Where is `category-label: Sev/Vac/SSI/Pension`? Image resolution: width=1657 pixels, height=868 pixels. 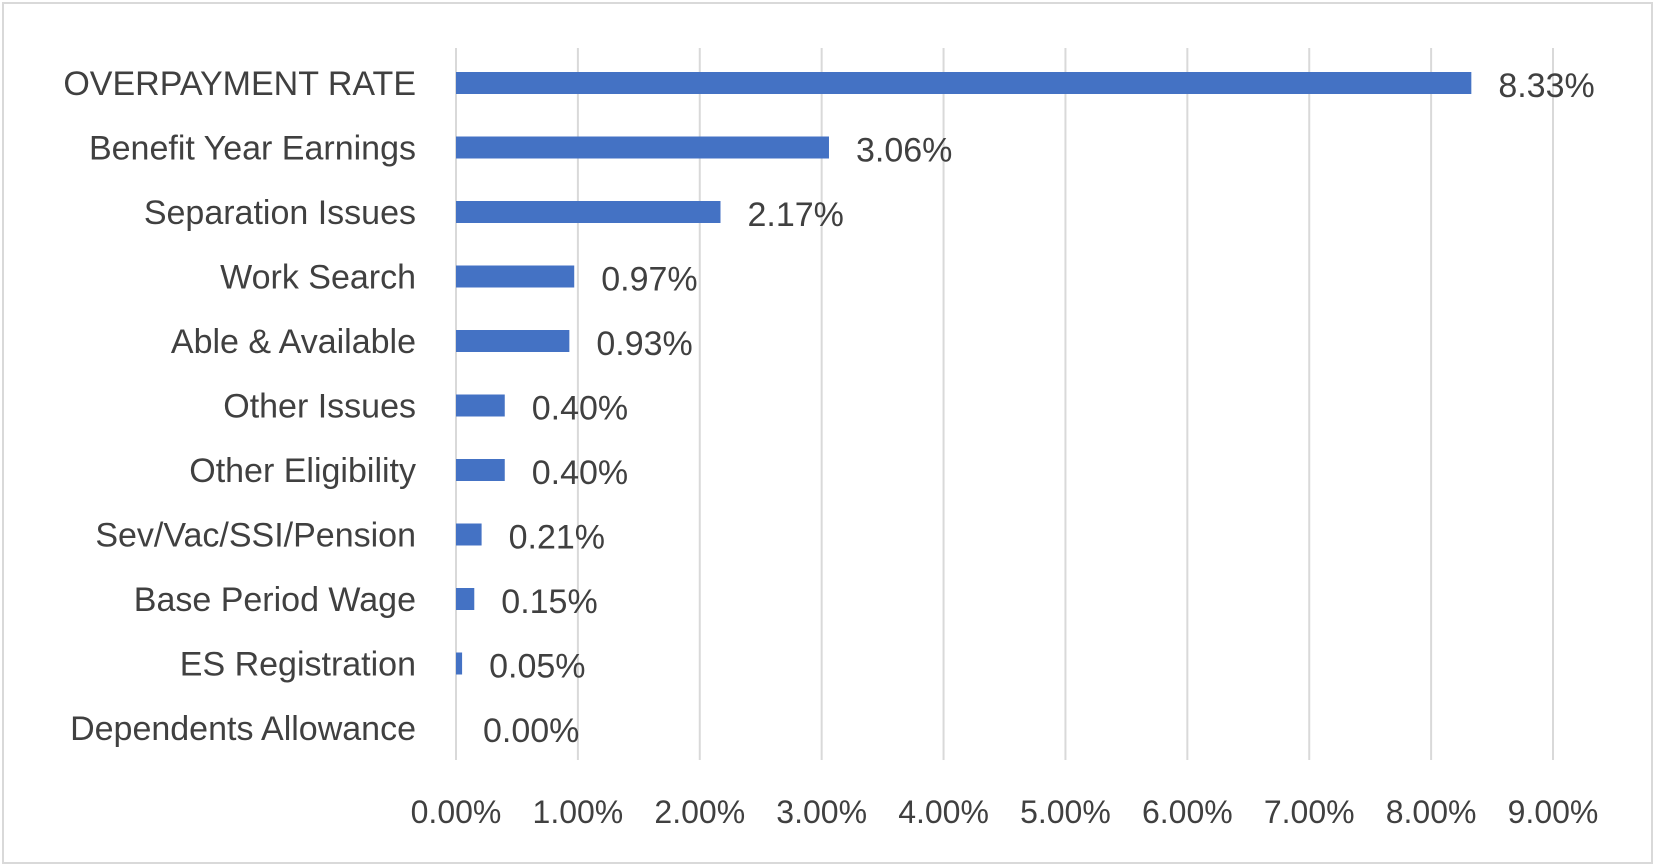
category-label: Sev/Vac/SSI/Pension is located at coordinates (255, 536).